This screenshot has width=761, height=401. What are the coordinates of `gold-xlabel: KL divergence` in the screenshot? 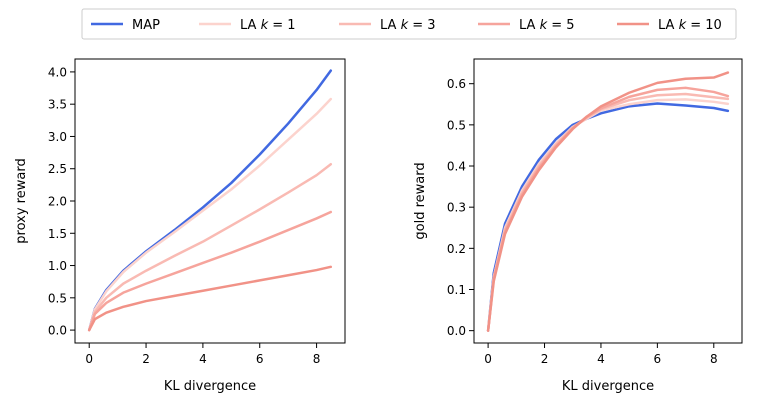 It's located at (608, 386).